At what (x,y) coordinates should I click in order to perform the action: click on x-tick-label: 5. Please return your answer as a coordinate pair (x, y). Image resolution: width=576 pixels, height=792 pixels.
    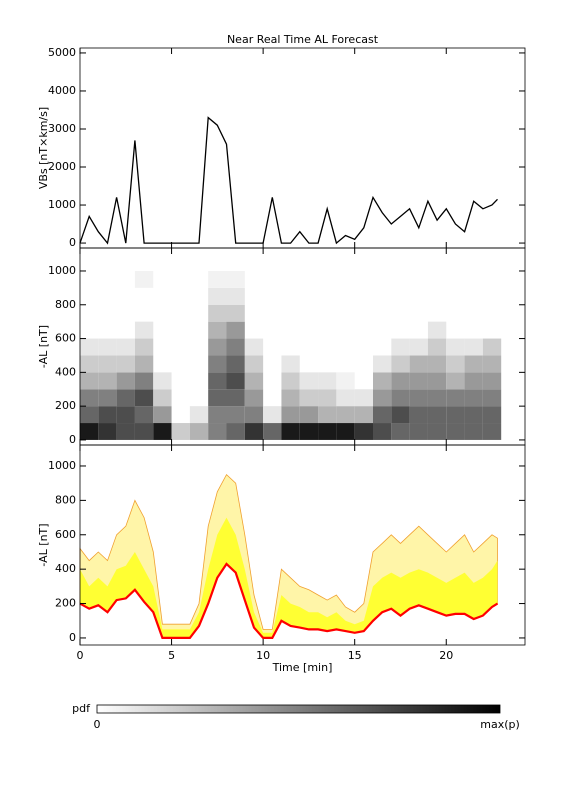
    Looking at the image, I should click on (171, 655).